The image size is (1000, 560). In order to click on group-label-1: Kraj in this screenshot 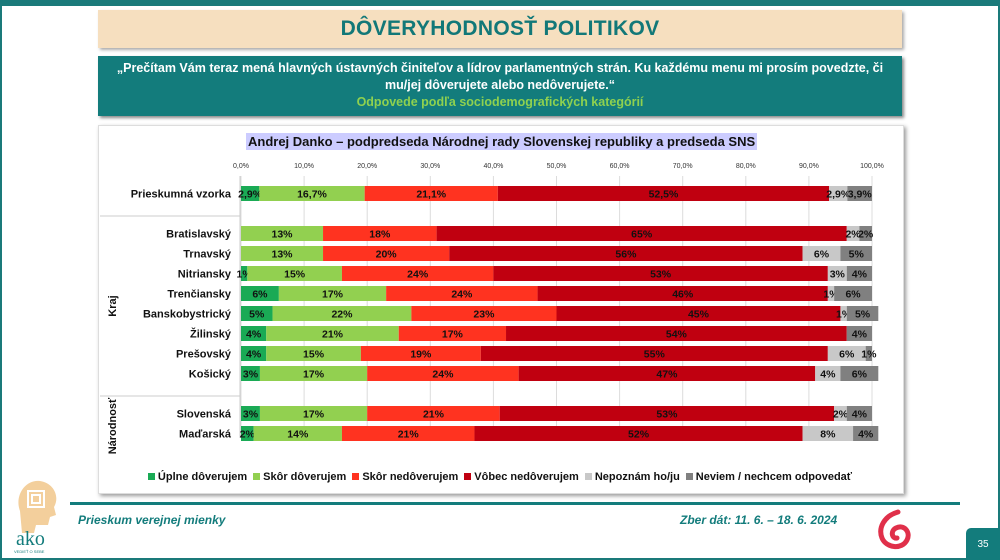, I will do `click(113, 305)`.